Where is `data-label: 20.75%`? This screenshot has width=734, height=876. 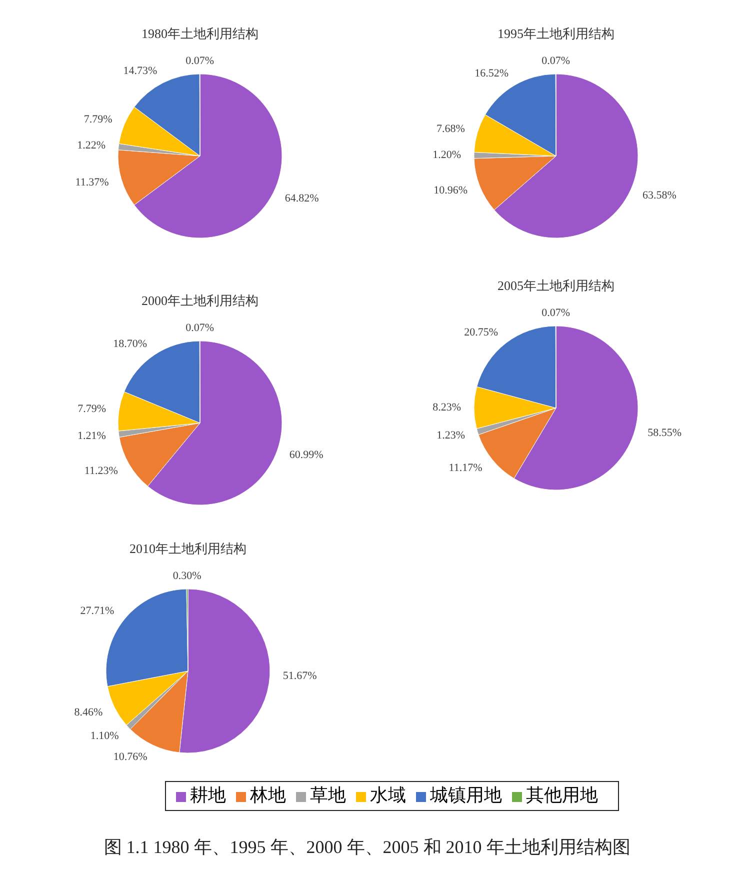 data-label: 20.75% is located at coordinates (481, 332).